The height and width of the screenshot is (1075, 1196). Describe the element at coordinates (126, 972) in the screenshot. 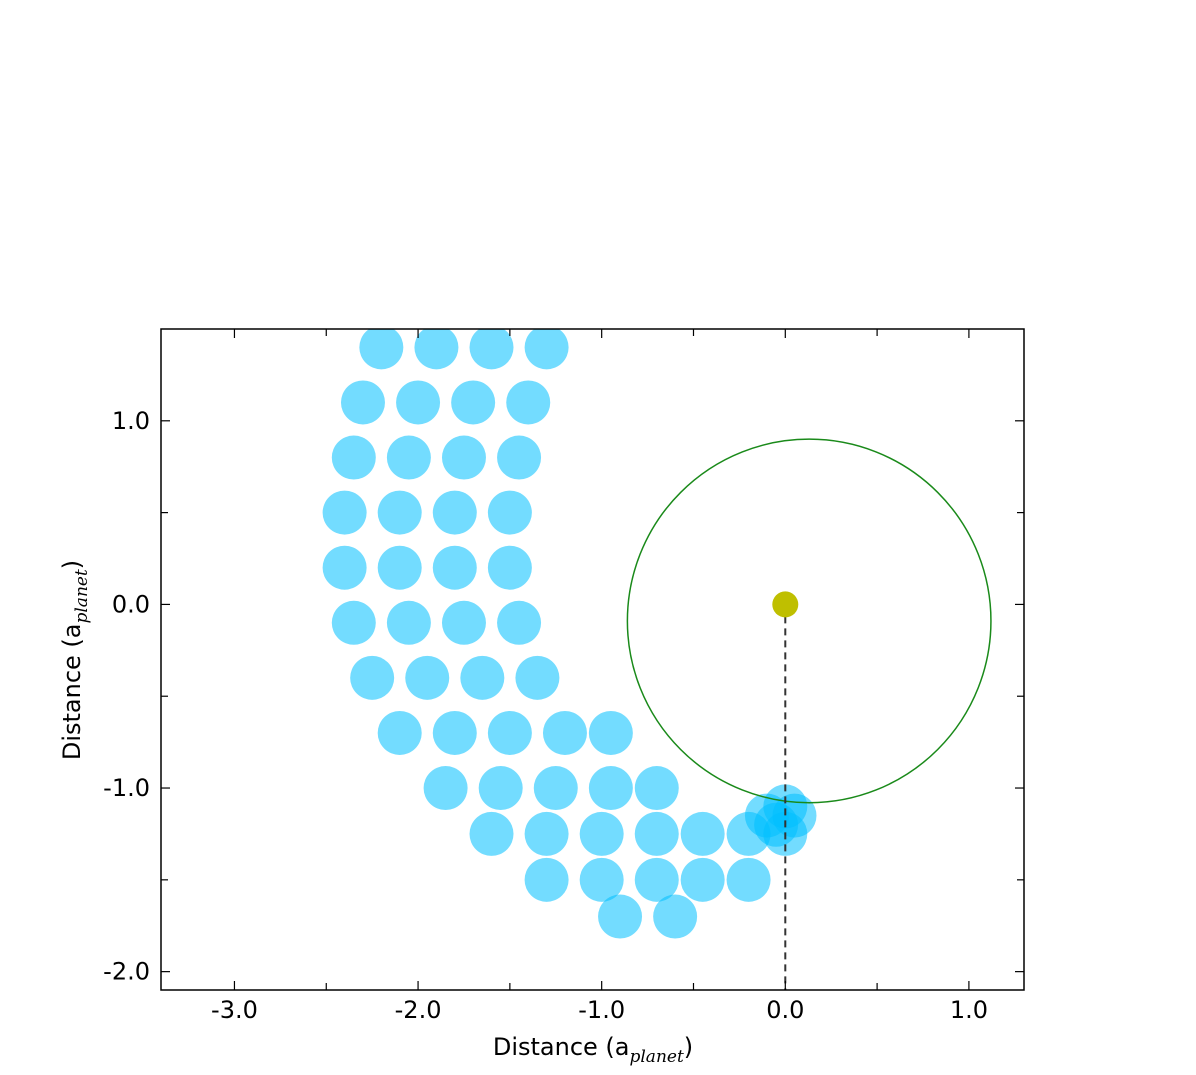

I see `y-tick-label: -2.0` at that location.